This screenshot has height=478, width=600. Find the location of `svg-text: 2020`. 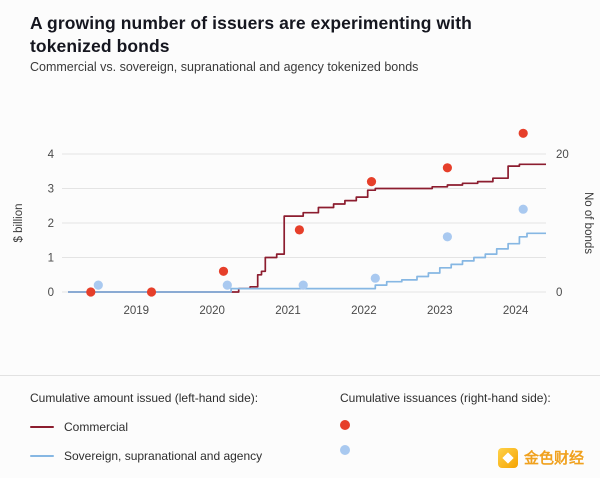

svg-text: 2020 is located at coordinates (212, 311).